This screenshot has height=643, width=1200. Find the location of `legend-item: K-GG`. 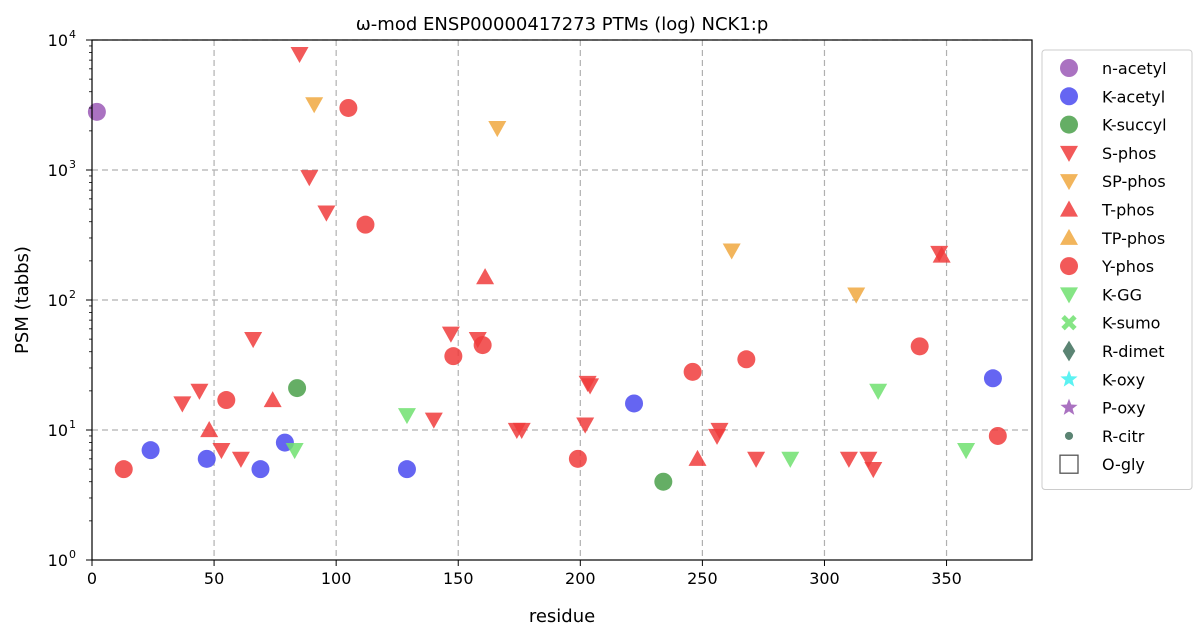

legend-item: K-GG is located at coordinates (1101, 294).